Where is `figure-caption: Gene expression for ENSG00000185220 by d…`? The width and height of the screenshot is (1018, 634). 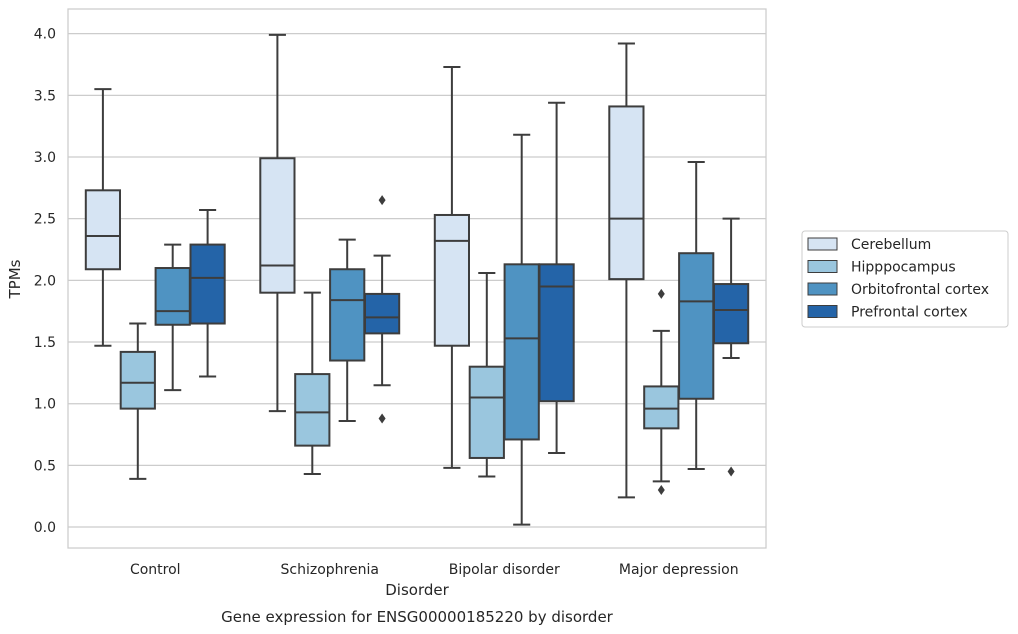
figure-caption: Gene expression for ENSG00000185220 by d… is located at coordinates (417, 617).